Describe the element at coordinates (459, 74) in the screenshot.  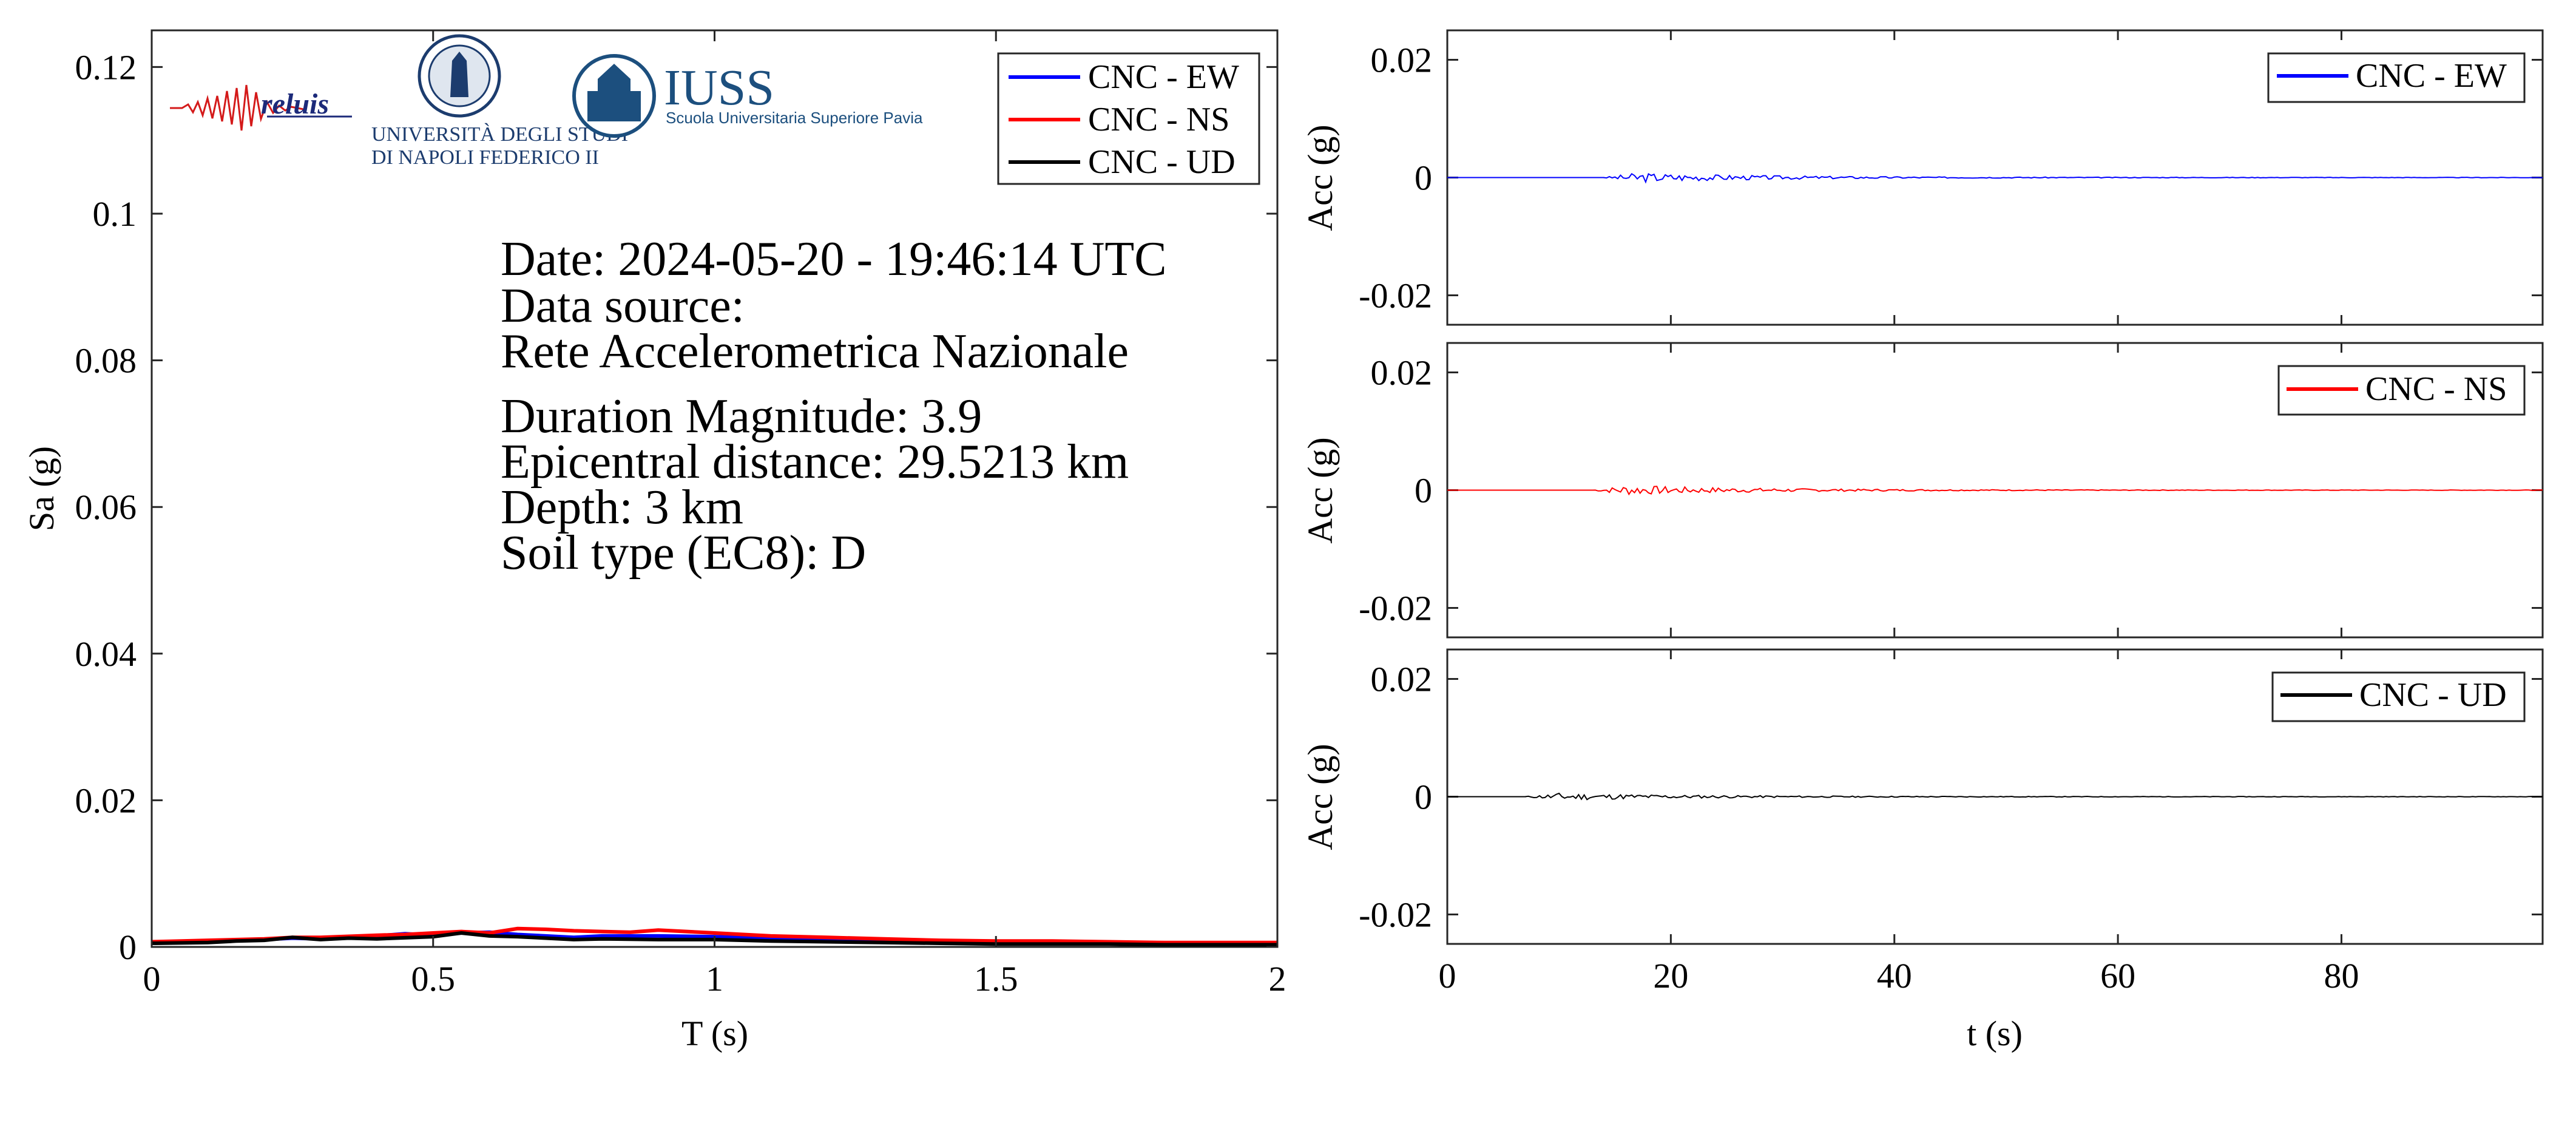
I see `unina-seal-figure-icon` at that location.